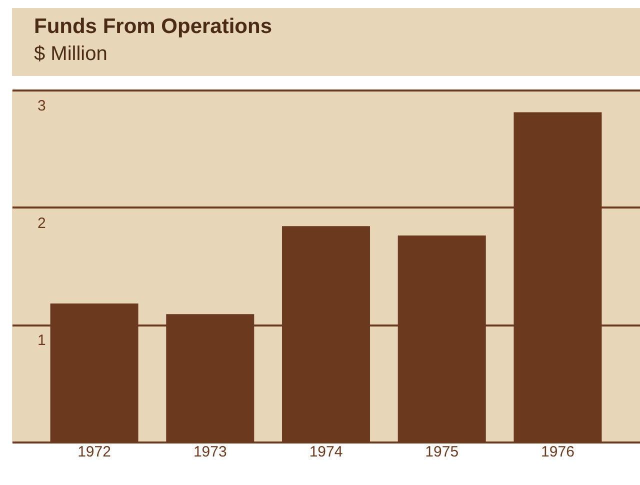 The image size is (640, 485). What do you see at coordinates (153, 26) in the screenshot?
I see `chart-title: Funds From Operations` at bounding box center [153, 26].